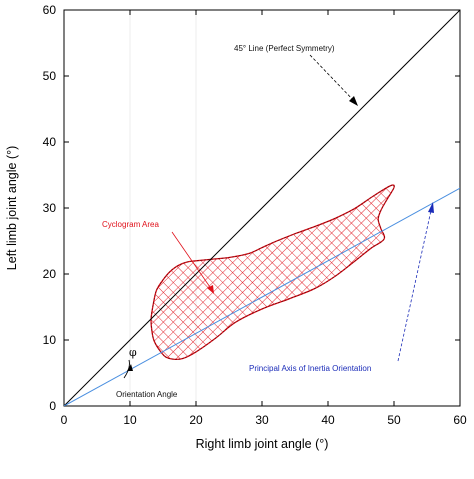  What do you see at coordinates (431, 207) in the screenshot?
I see `principal-axis-arrow-head` at bounding box center [431, 207].